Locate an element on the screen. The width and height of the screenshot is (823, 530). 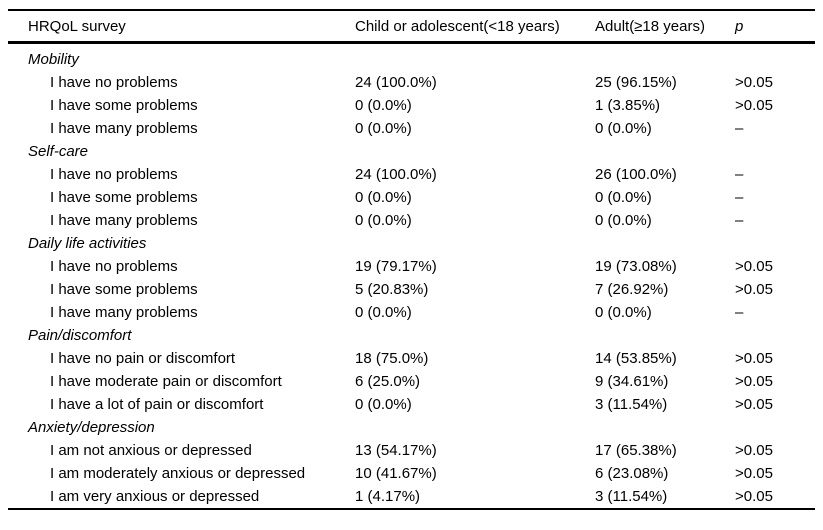
column-header-child-adolescent: Child or adolescent(<18 years) is located at coordinates (475, 27).